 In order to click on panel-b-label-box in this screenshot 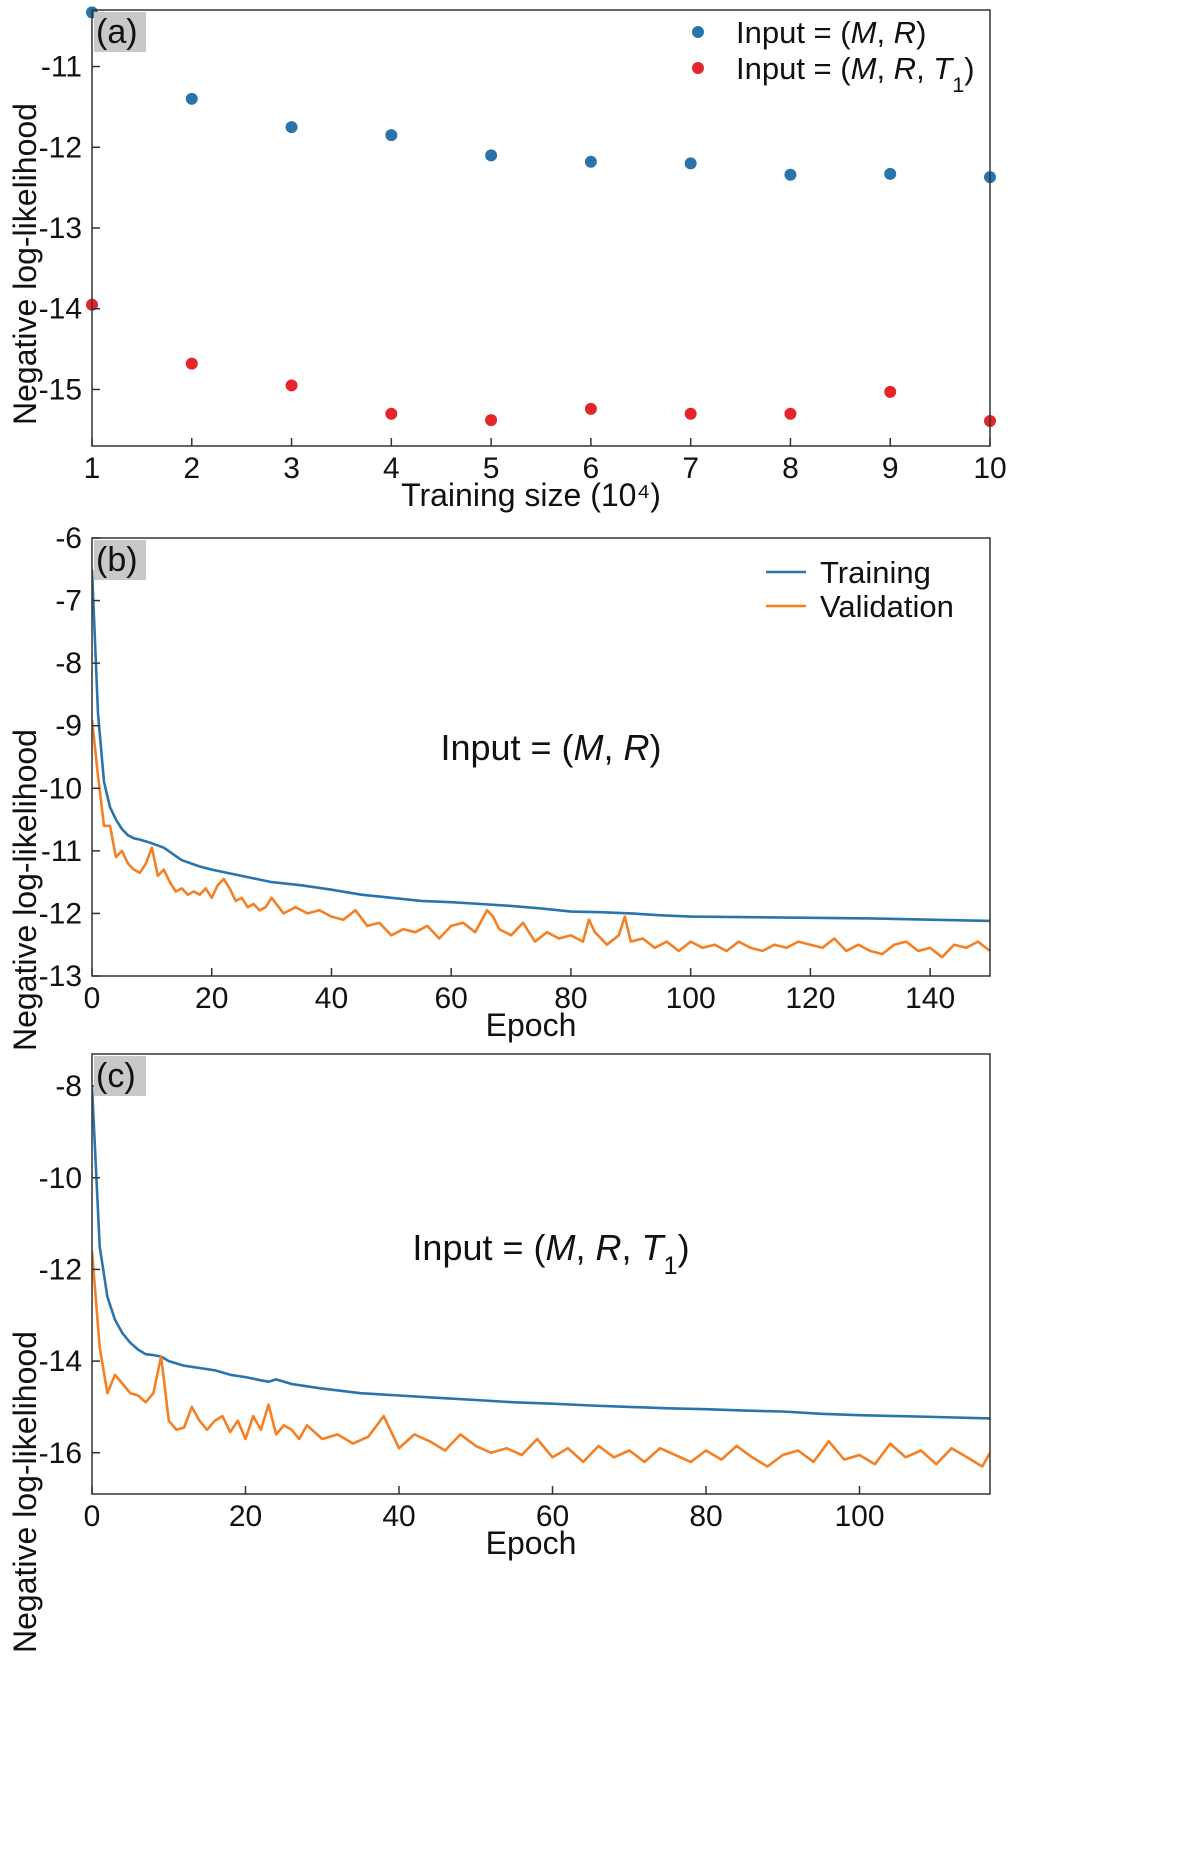, I will do `click(120, 560)`.